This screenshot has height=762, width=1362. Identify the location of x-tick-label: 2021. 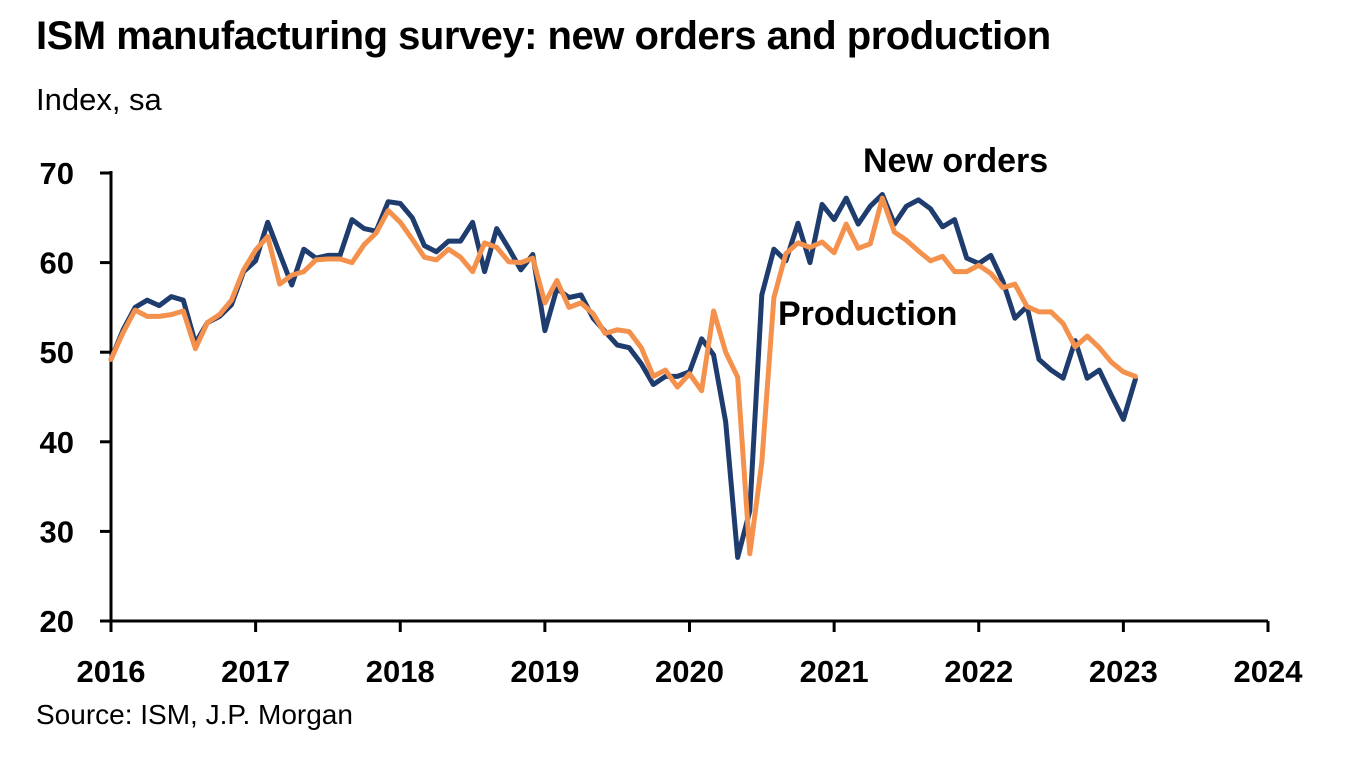
(834, 671).